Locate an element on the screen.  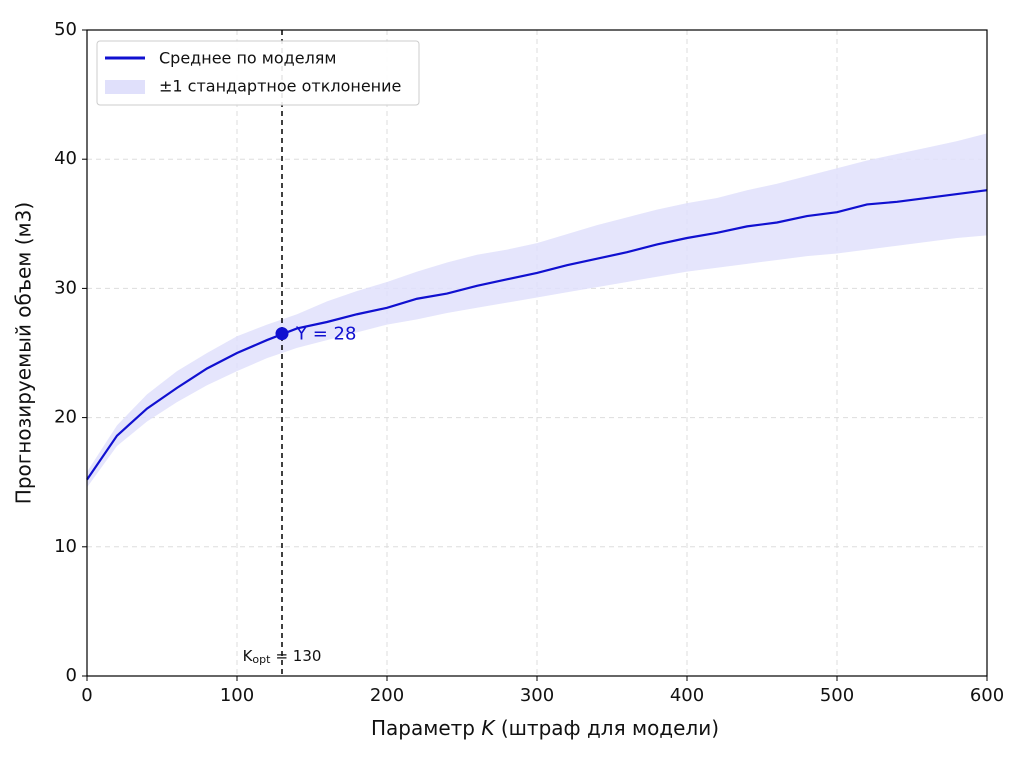
x-label-part: (штраф для модели) is located at coordinates (610, 728).